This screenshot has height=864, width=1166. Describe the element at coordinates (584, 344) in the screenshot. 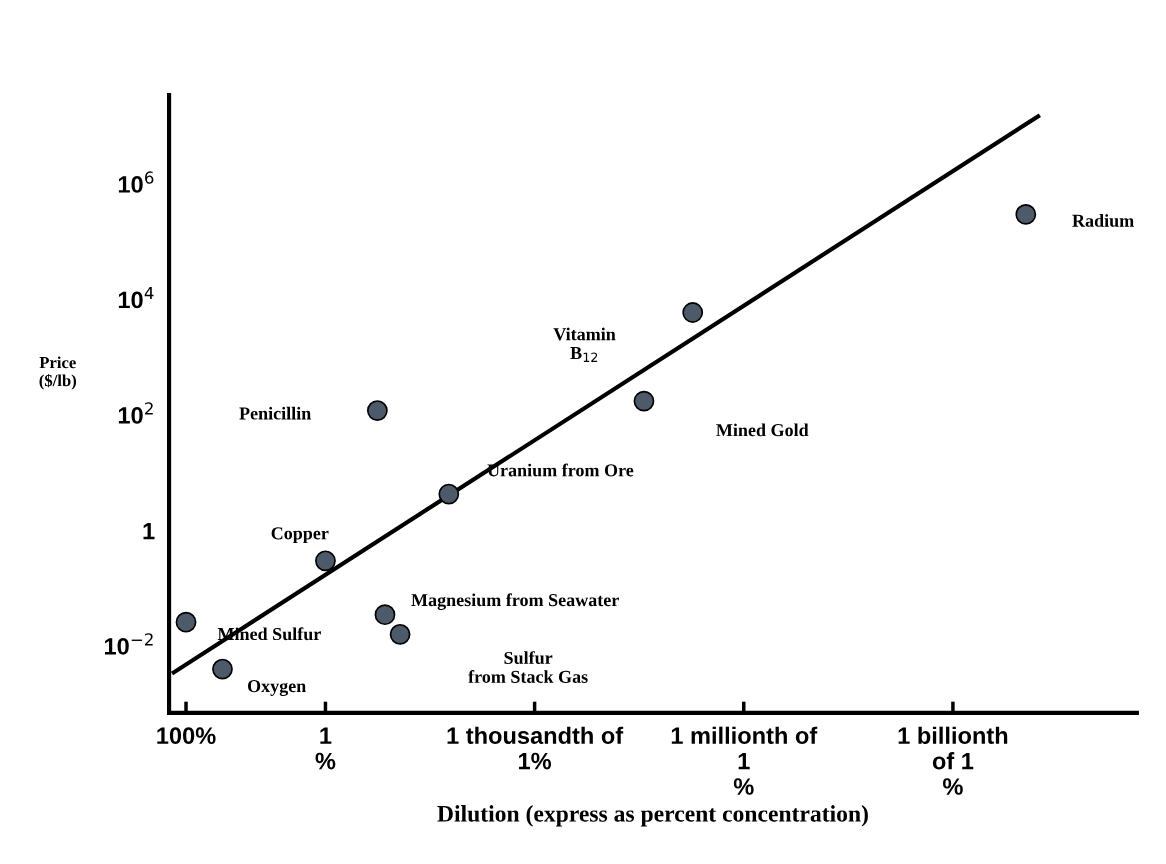

I see `annotation: Vitamin B$_{12}$` at that location.